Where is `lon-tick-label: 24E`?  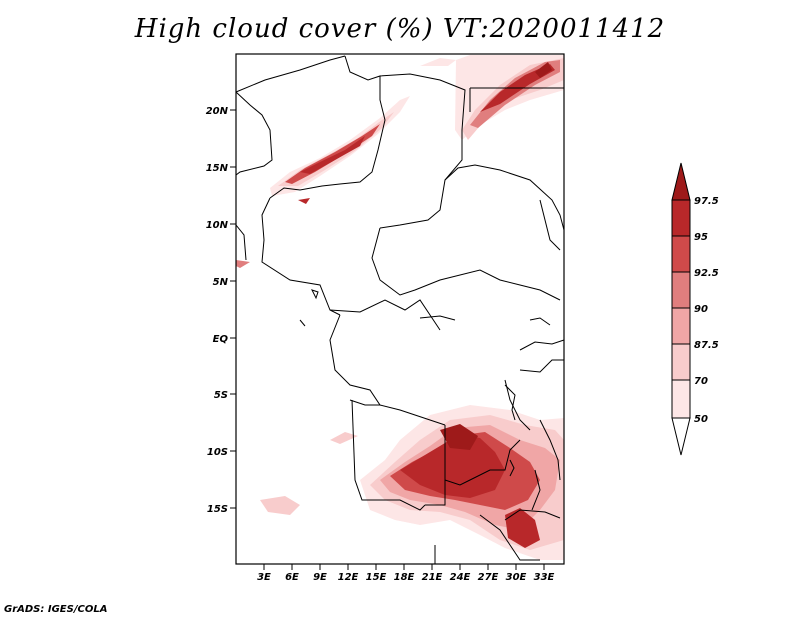
lon-tick-label: 24E is located at coordinates (460, 577).